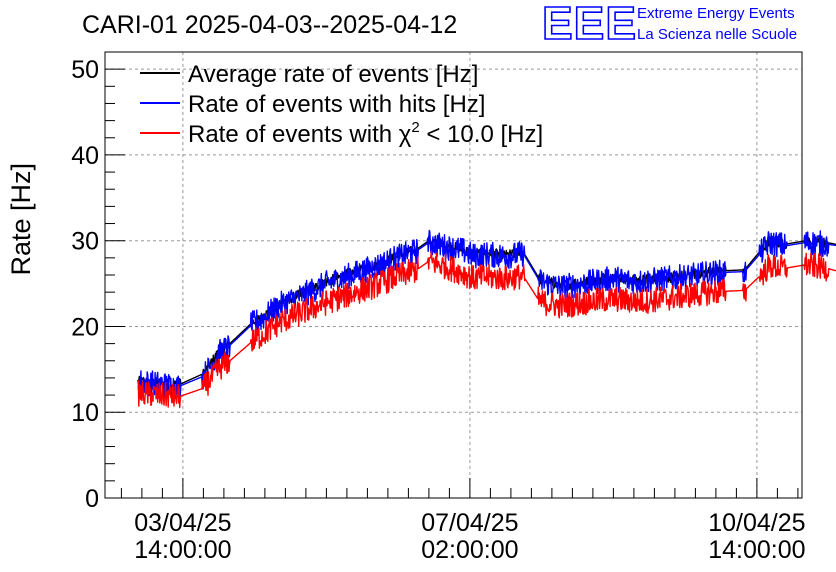  Describe the element at coordinates (182, 523) in the screenshot. I see `x-tick-label-date-0: 03/04/25` at that location.